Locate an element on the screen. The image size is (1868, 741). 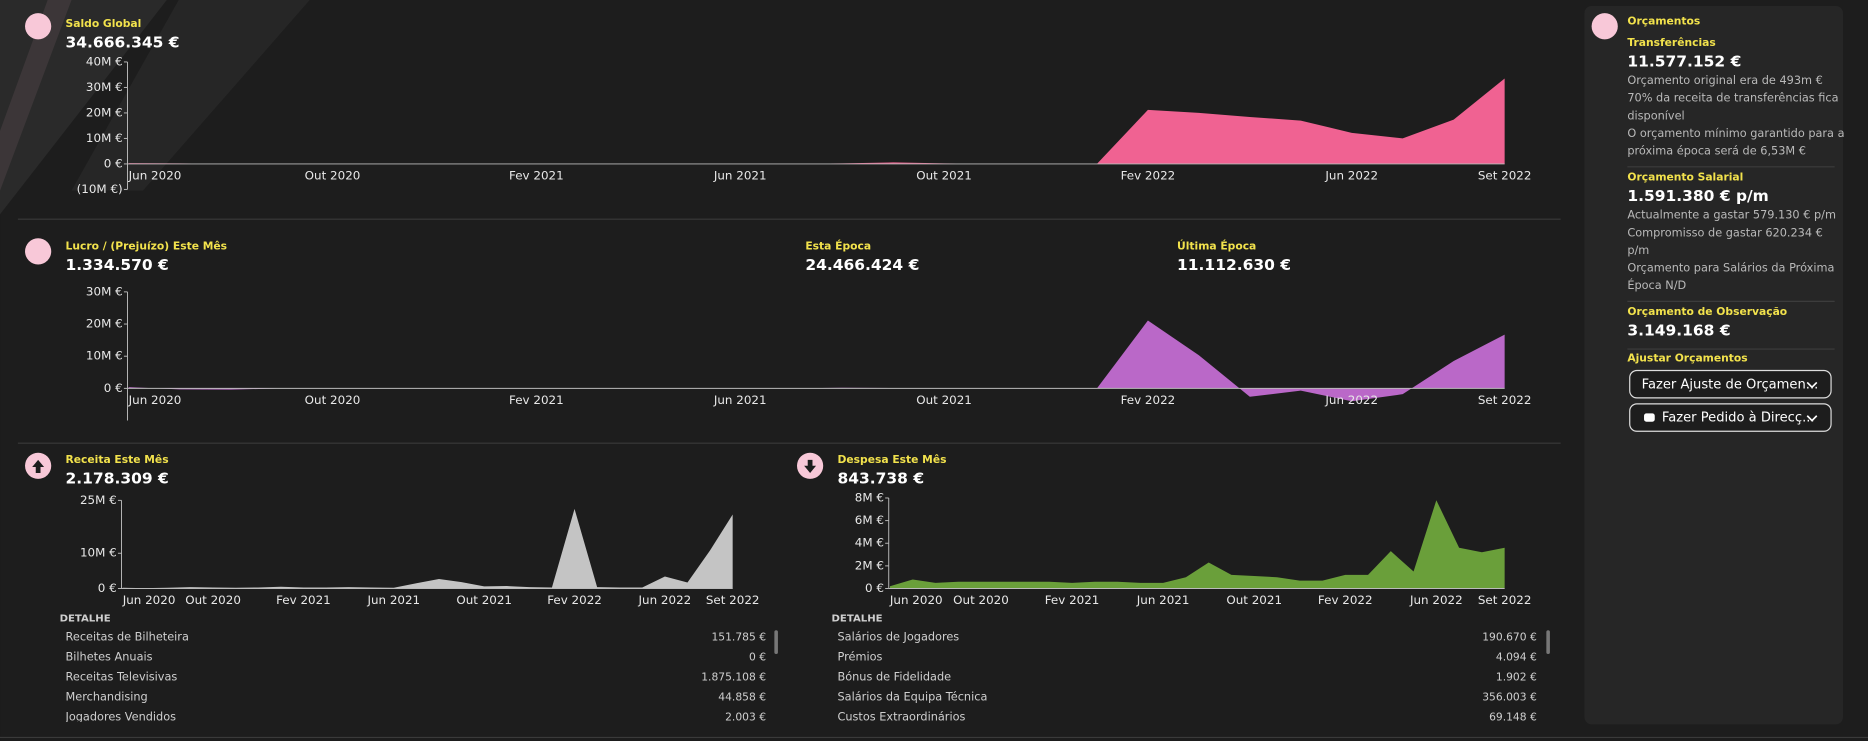
section-note: 70% da receita de transferências fica is located at coordinates (1732, 98).